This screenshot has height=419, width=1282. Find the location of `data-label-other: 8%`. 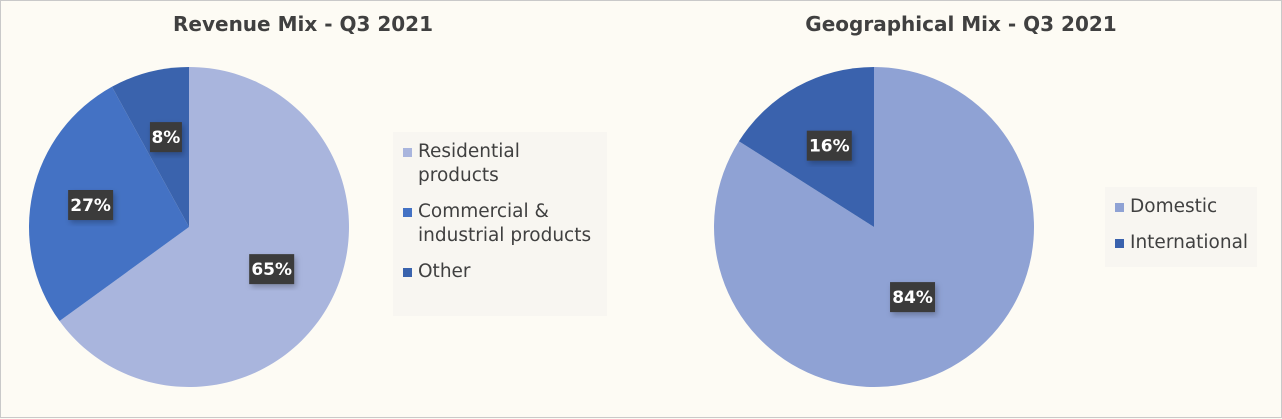

data-label-other: 8% is located at coordinates (165, 137).